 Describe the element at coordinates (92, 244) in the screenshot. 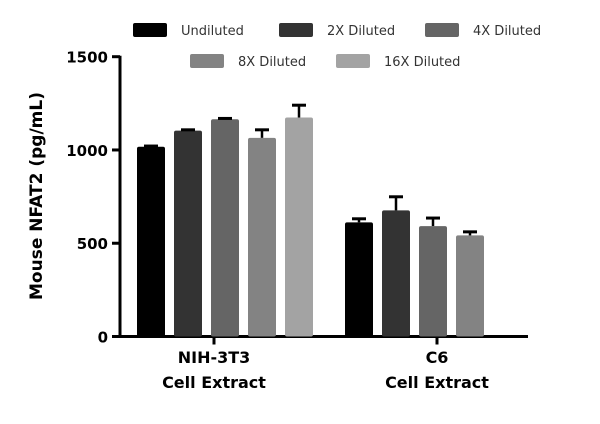

I see `y-tick-label: 500` at that location.